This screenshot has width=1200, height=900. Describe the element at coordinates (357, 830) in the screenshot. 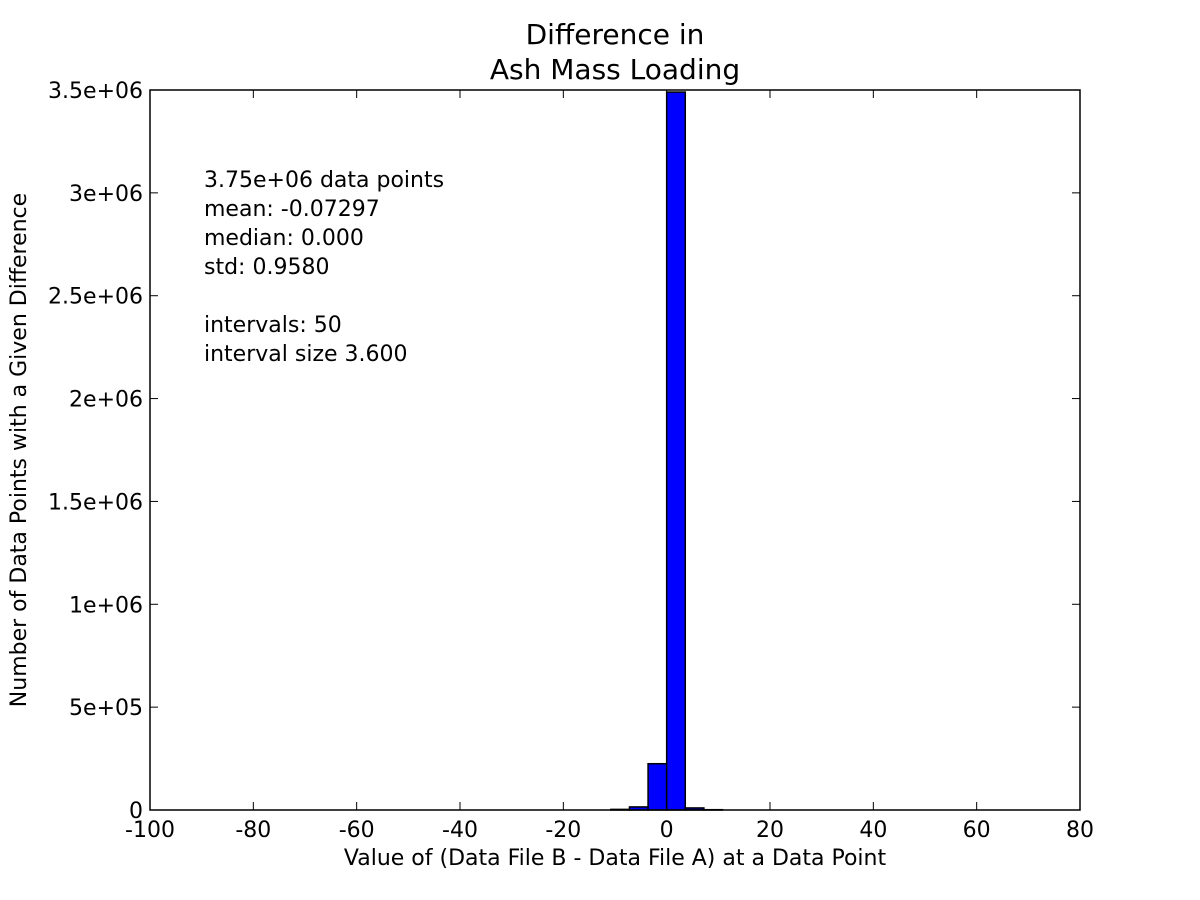

I see `x-tick-label: -60` at that location.